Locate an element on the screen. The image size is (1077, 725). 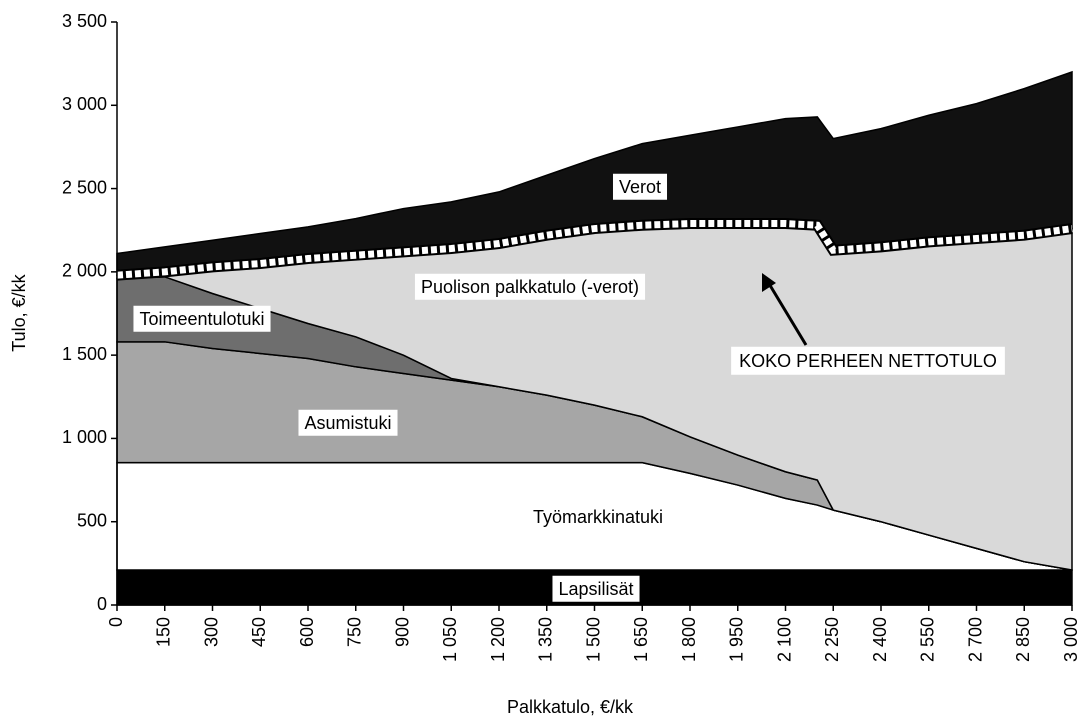
series-label-group: Verot is located at coordinates (640, 186).